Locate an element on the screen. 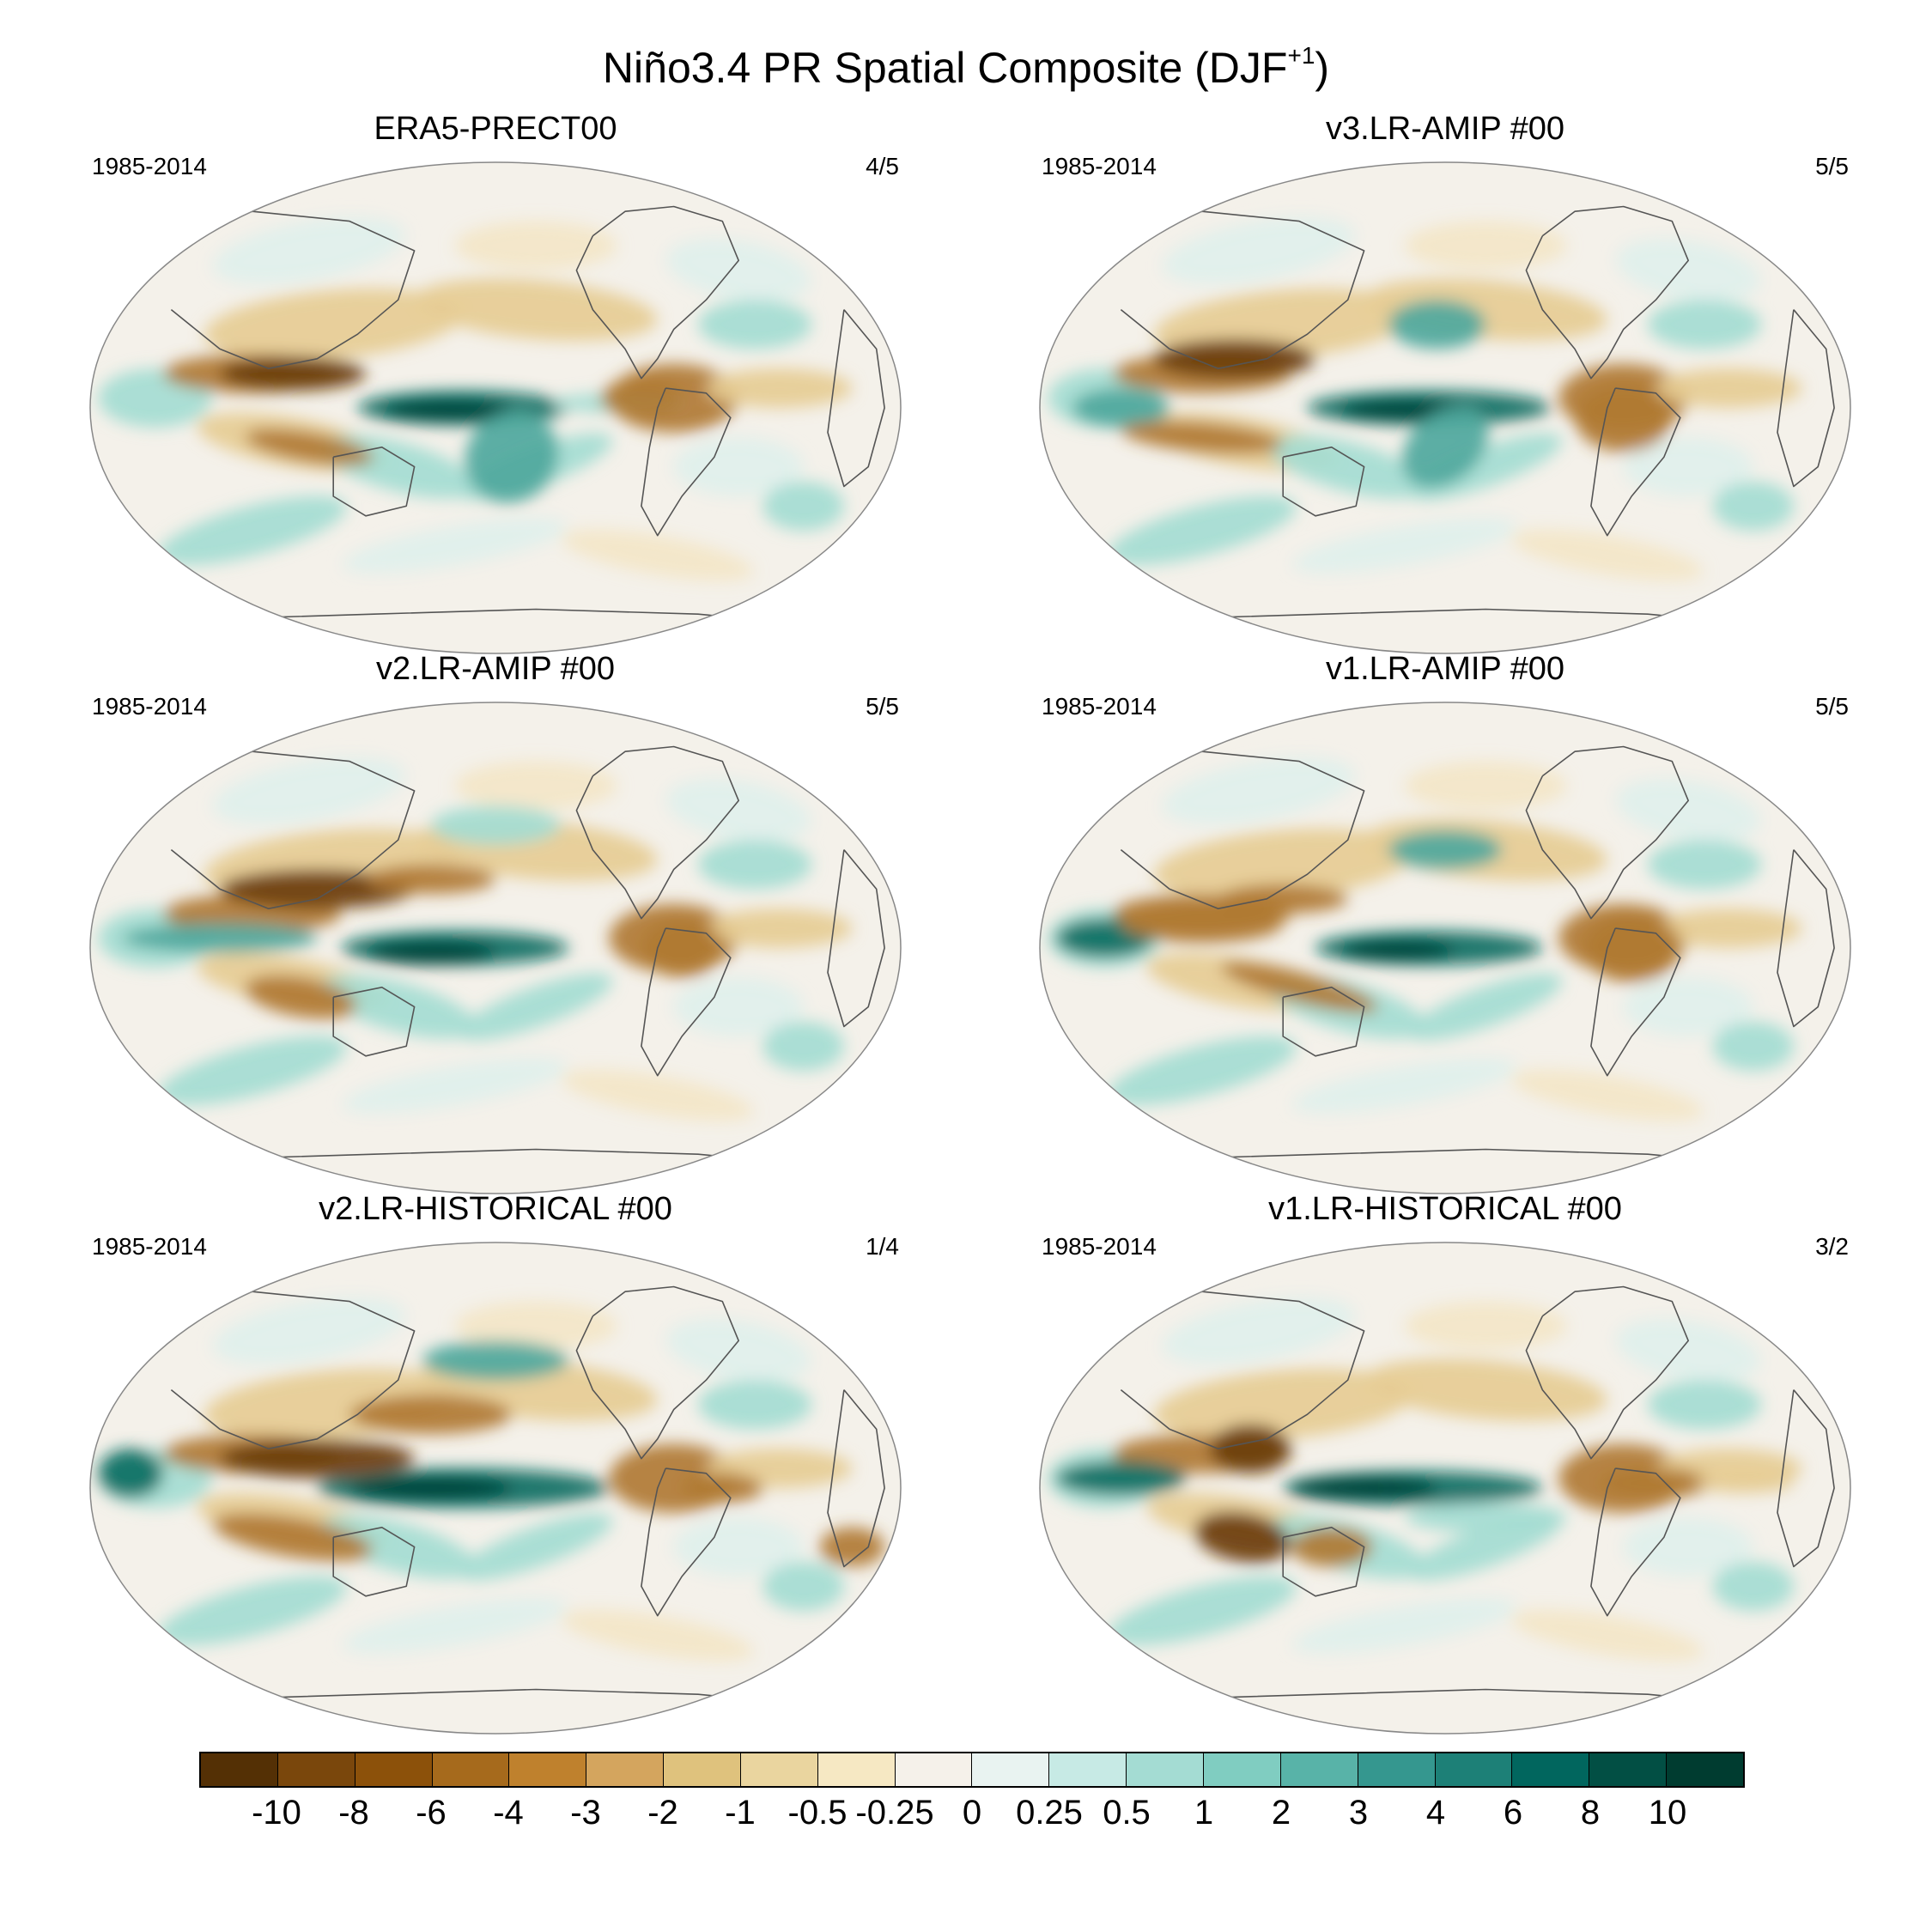 This screenshot has width=1932, height=1932. colorbar-tick-label: 0.5 is located at coordinates (1127, 1813).